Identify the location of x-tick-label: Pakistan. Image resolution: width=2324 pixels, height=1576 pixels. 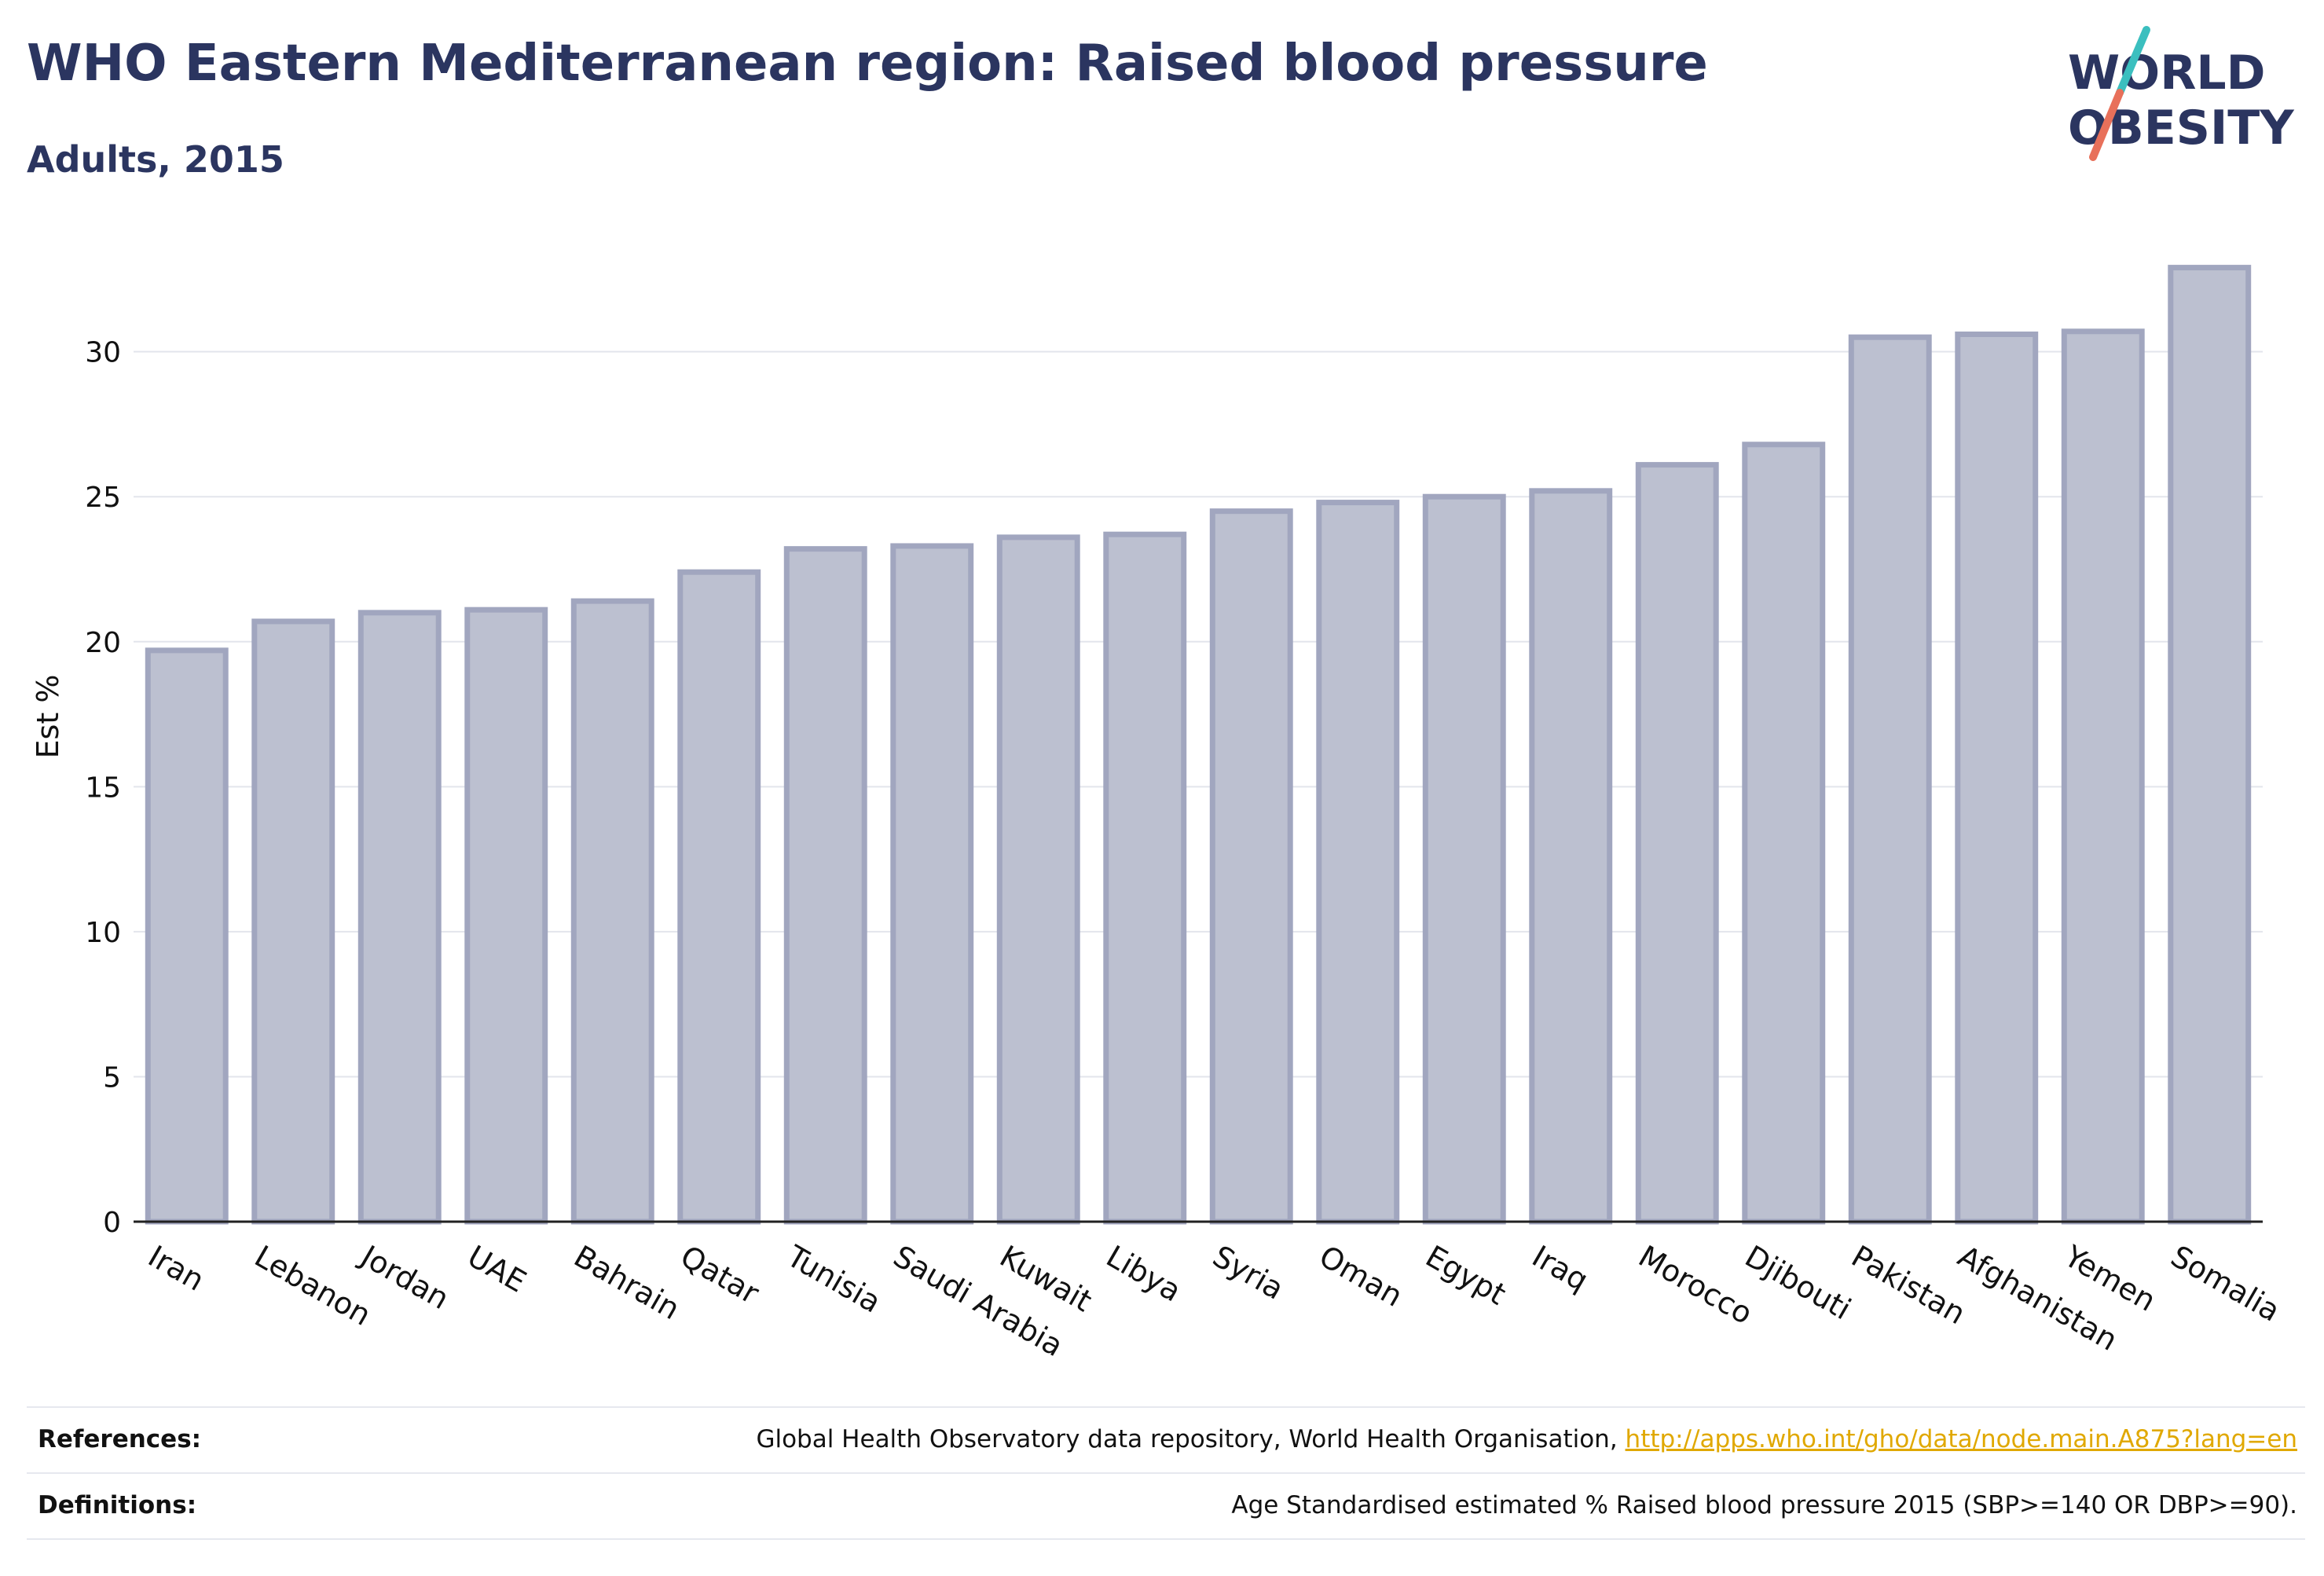
(1908, 1285).